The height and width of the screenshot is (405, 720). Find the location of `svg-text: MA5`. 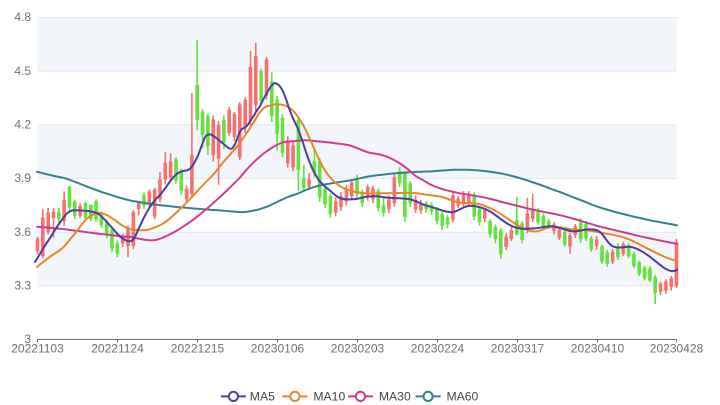

svg-text: MA5 is located at coordinates (262, 397).